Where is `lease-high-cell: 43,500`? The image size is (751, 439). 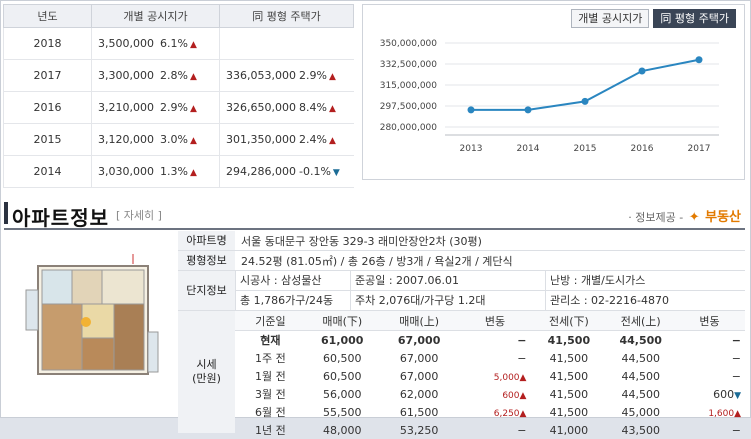
lease-high-cell: 43,500 is located at coordinates (640, 430).